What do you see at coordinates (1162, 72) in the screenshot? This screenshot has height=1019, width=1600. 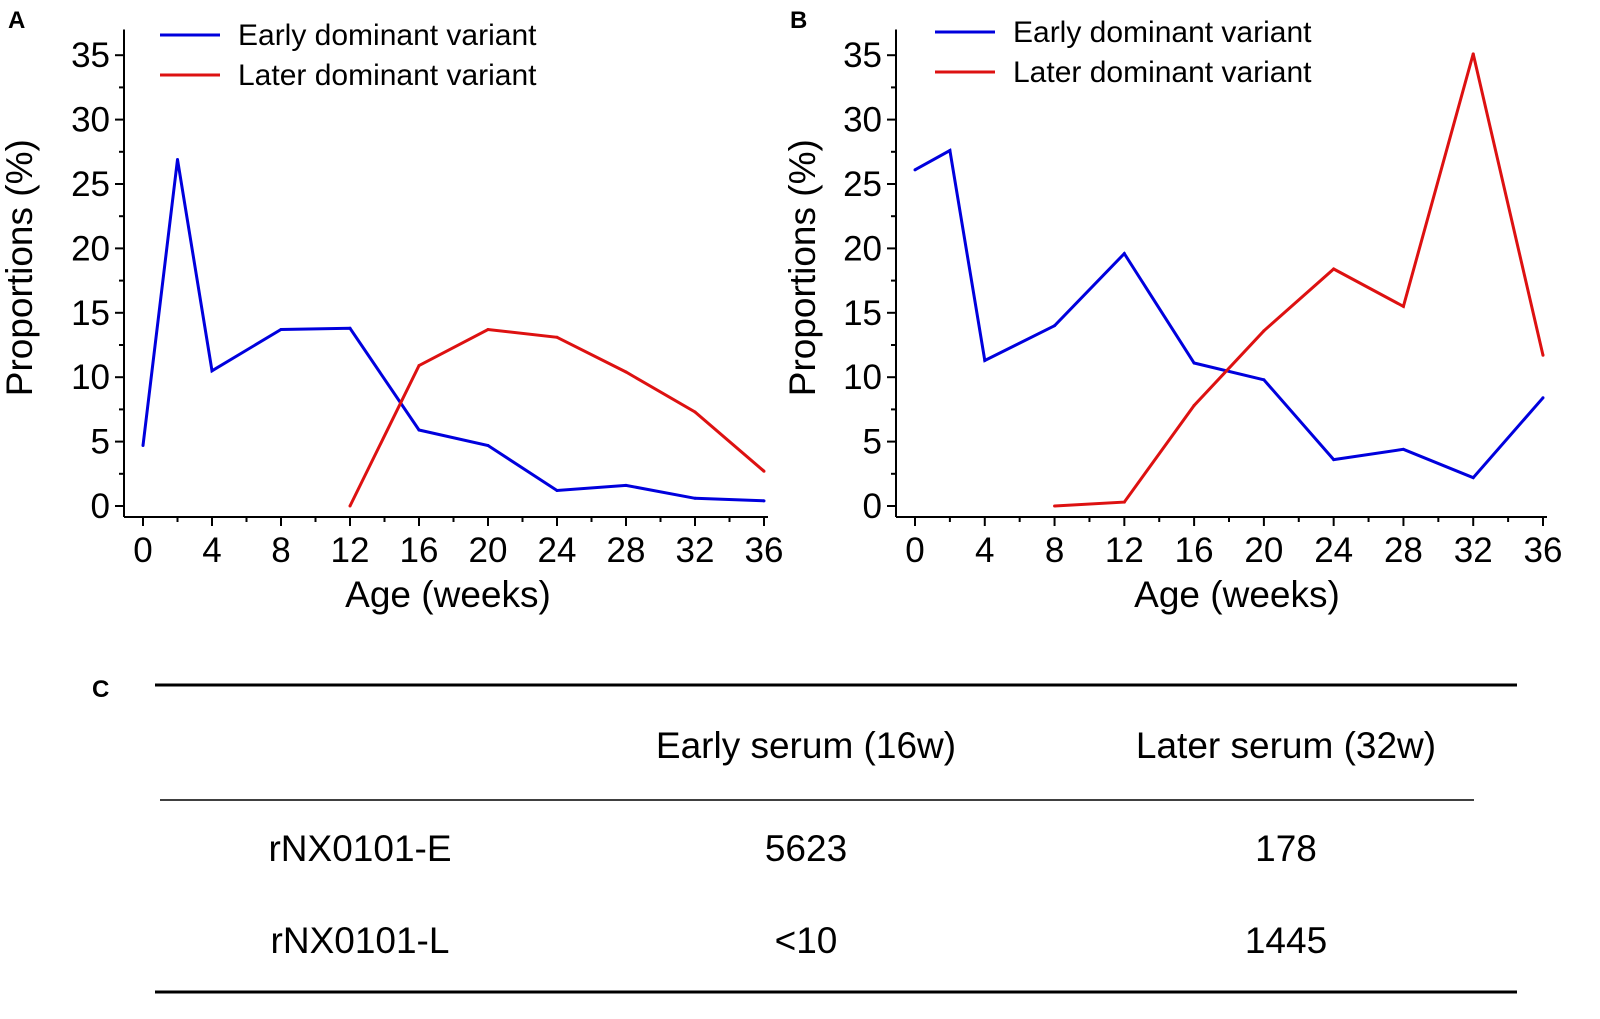 I see `legend-label-later-variant-b: Later dominant variant` at bounding box center [1162, 72].